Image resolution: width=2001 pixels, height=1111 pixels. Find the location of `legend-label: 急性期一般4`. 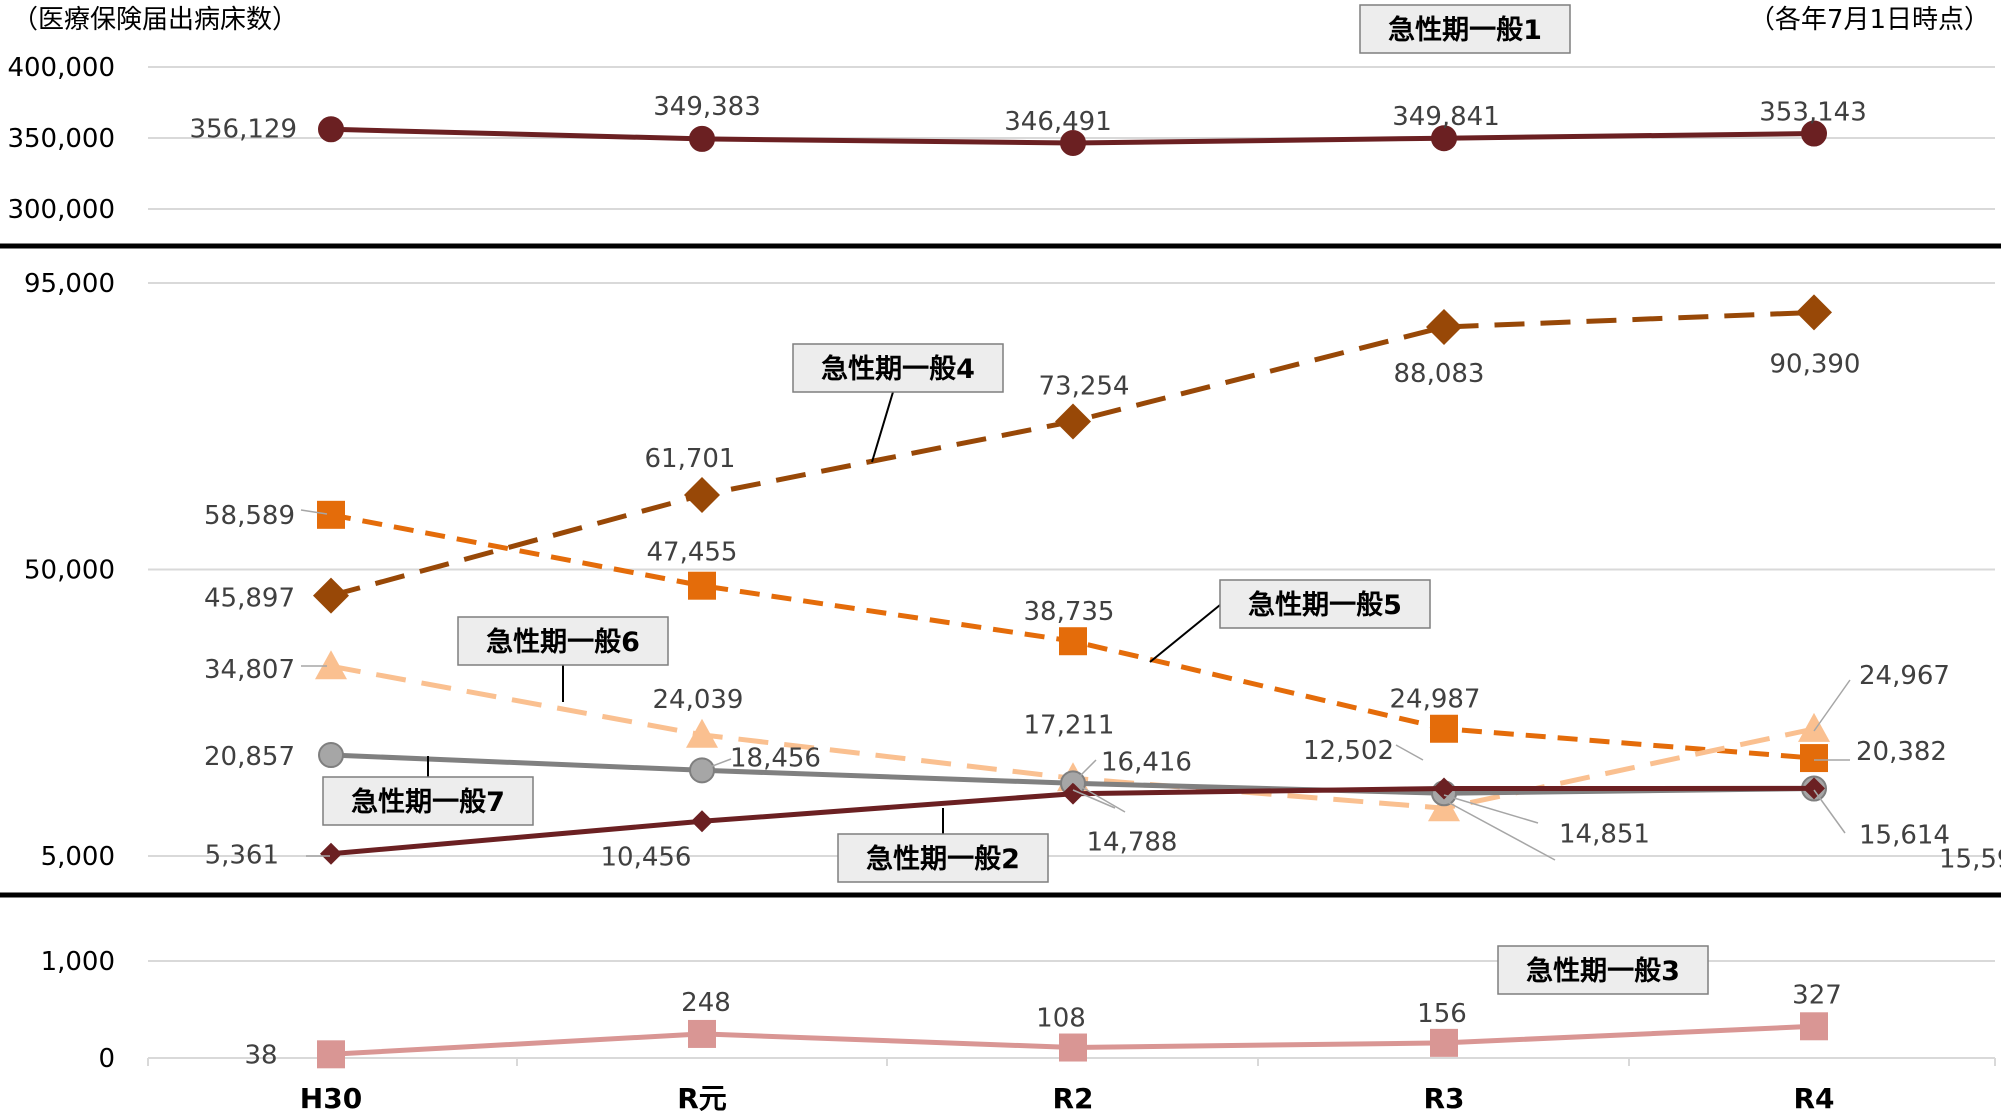

legend-label: 急性期一般4 is located at coordinates (898, 369).